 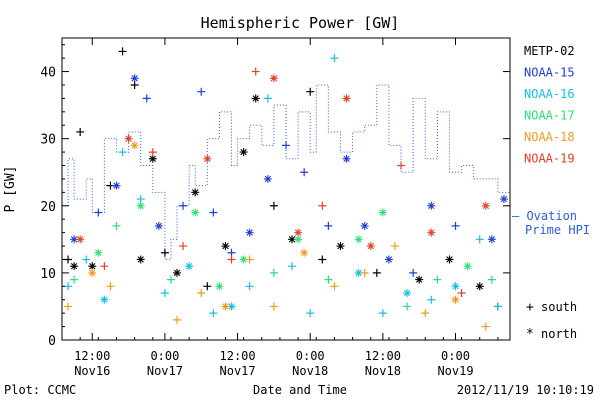 What do you see at coordinates (549, 51) in the screenshot?
I see `legend-metp-02: METP-02` at bounding box center [549, 51].